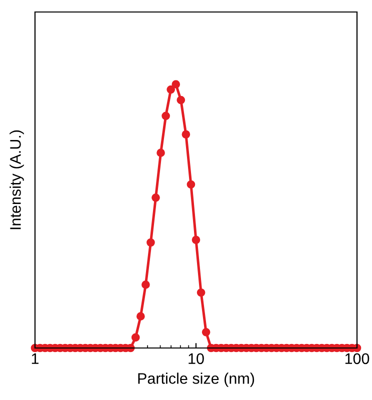  Describe the element at coordinates (196, 379) in the screenshot. I see `x-axis-title: Particle size (nm)` at that location.